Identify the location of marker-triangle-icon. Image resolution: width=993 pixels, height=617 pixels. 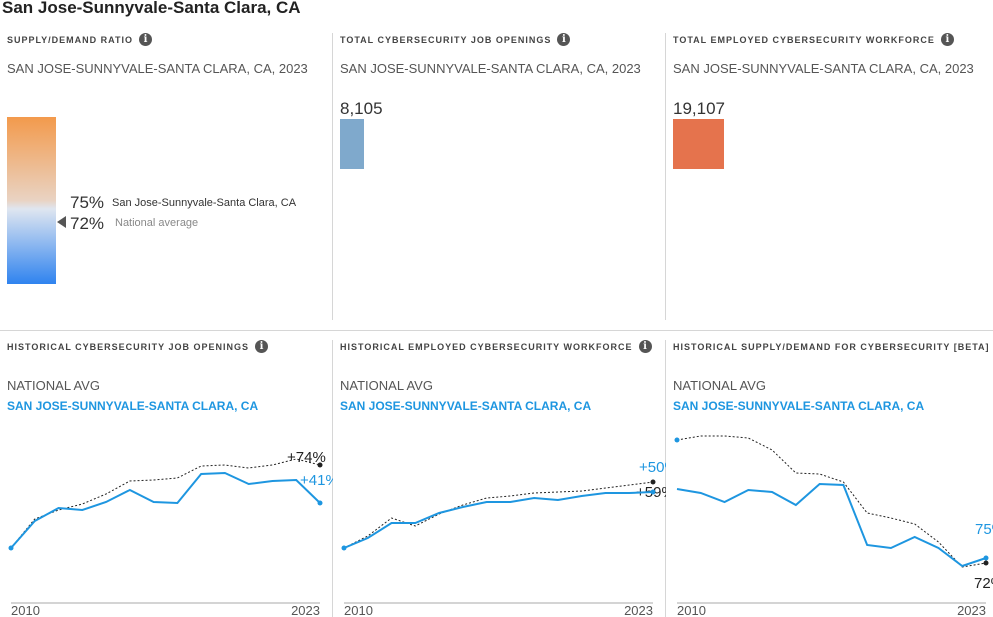
(61, 222).